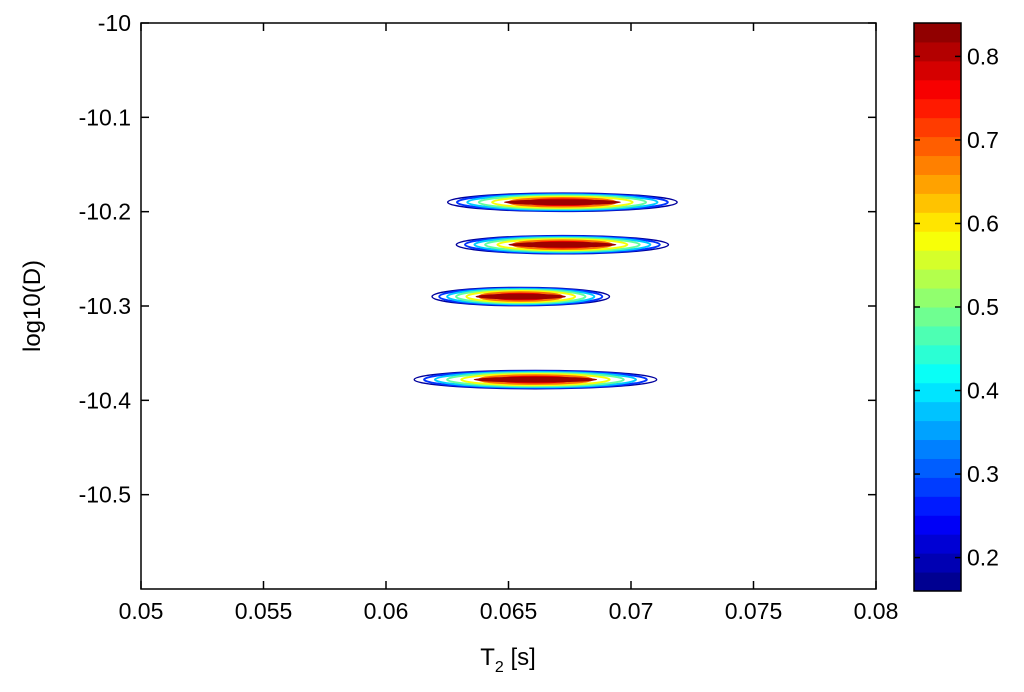 The width and height of the screenshot is (1024, 692). What do you see at coordinates (264, 611) in the screenshot?
I see `x-tick-label: 0.055` at bounding box center [264, 611].